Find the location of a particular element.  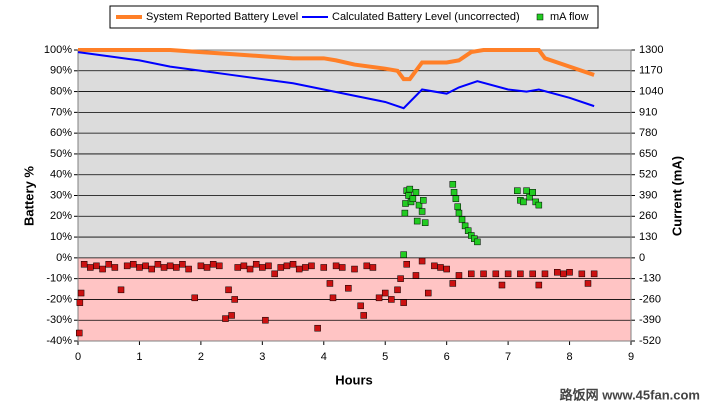

legend-swatch is located at coordinates (540, 17).